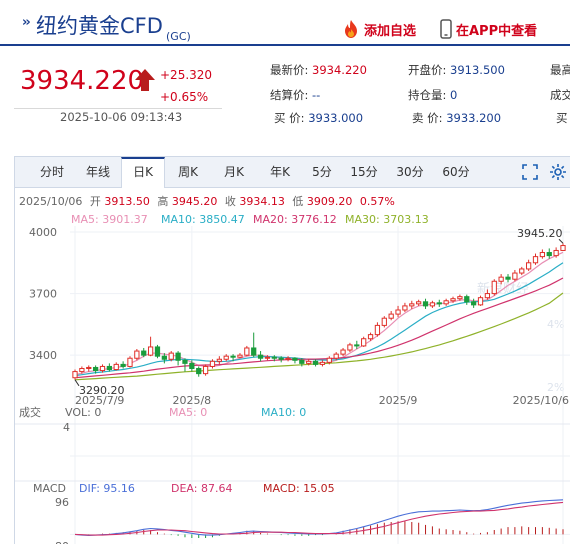  I want to click on high-price-row: 最高, so click(560, 70).